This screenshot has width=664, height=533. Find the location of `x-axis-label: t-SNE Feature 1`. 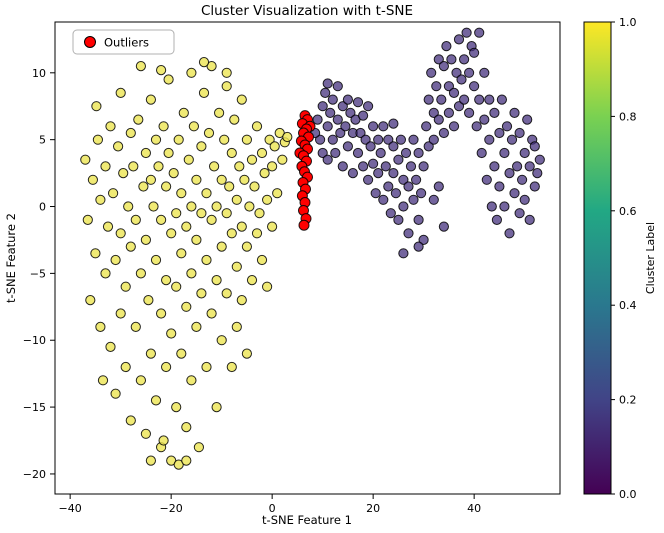

x-axis-label: t-SNE Feature 1 is located at coordinates (307, 520).